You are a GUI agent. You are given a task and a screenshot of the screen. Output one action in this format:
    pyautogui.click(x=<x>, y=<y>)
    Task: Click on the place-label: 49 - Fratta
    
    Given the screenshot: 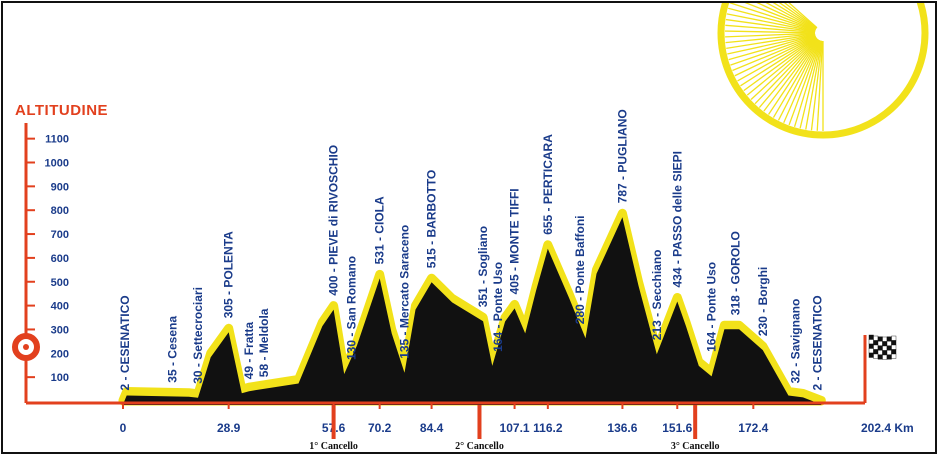 What is the action you would take?
    pyautogui.click(x=249, y=351)
    